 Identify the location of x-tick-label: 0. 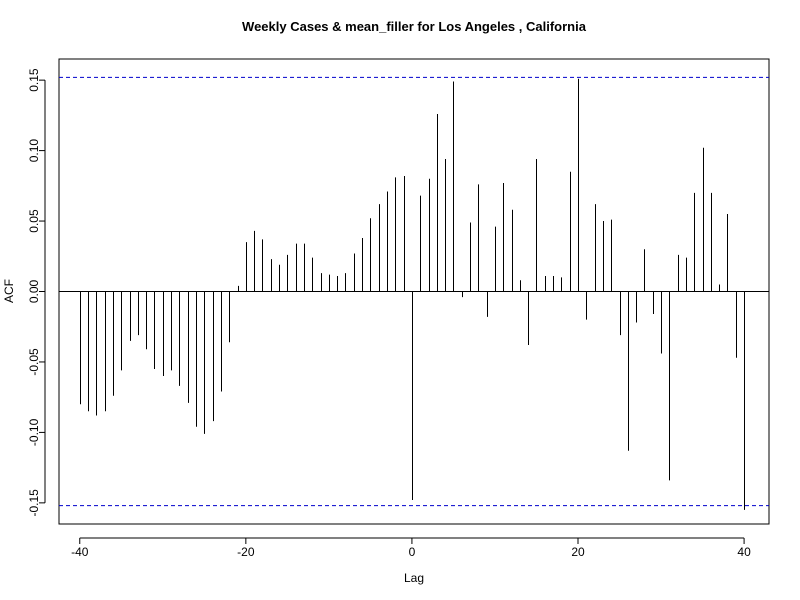
(412, 552).